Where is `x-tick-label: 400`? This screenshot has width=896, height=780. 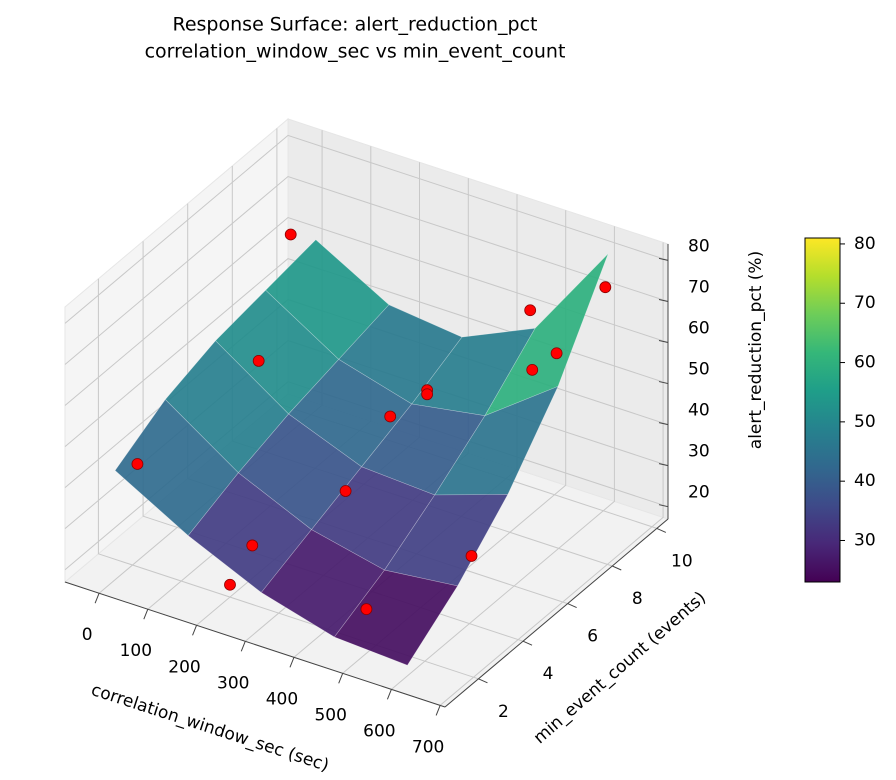 x-tick-label: 400 is located at coordinates (282, 699).